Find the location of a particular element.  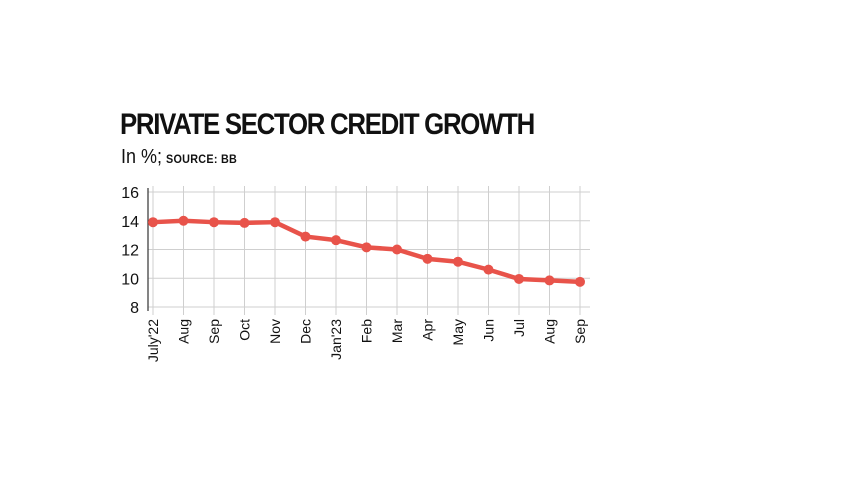

chart-subtitle: In %; SOURCE: BB is located at coordinates (179, 157).